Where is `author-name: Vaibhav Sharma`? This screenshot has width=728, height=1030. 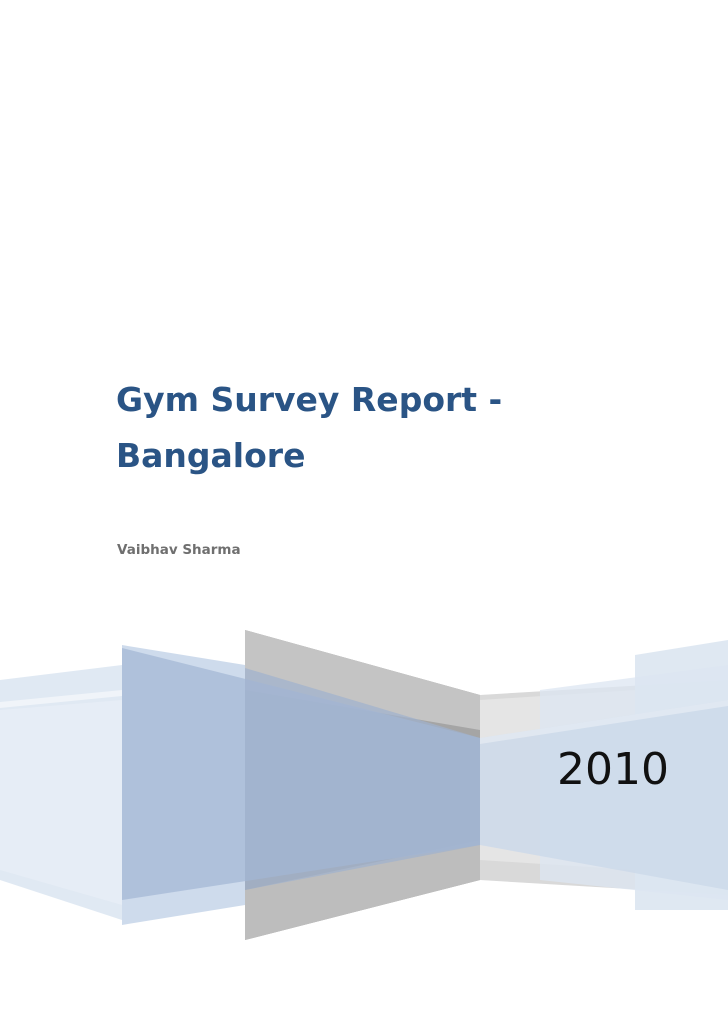 author-name: Vaibhav Sharma is located at coordinates (179, 550).